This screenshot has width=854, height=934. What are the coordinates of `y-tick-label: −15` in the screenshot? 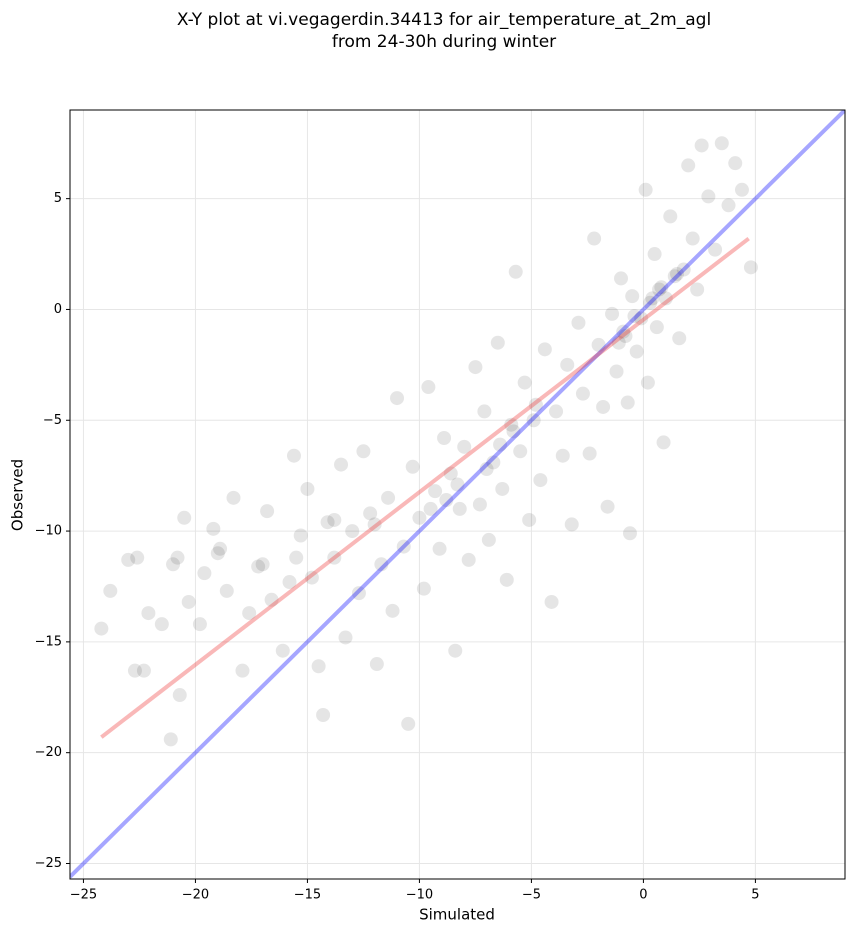 It's located at (48, 641).